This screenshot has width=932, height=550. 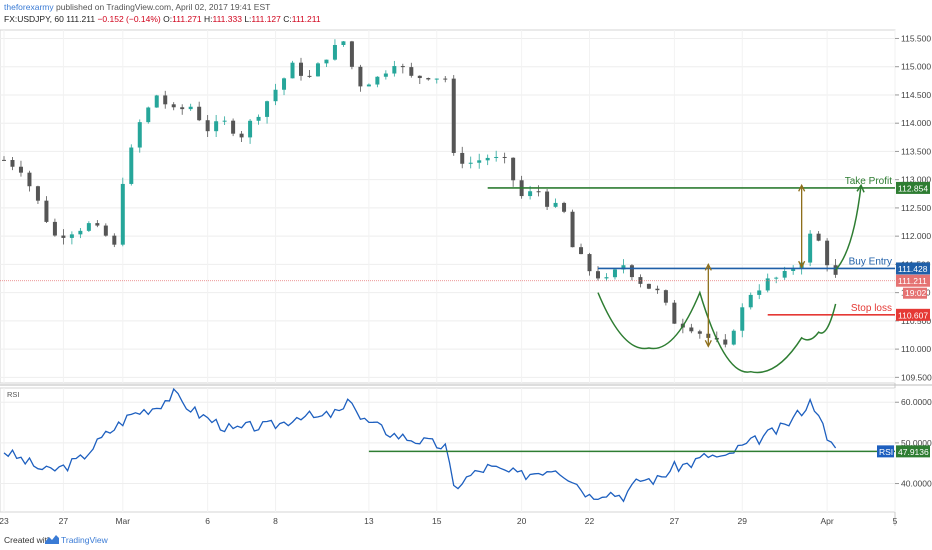 What do you see at coordinates (4, 521) in the screenshot?
I see `time-tick-label: 23` at bounding box center [4, 521].